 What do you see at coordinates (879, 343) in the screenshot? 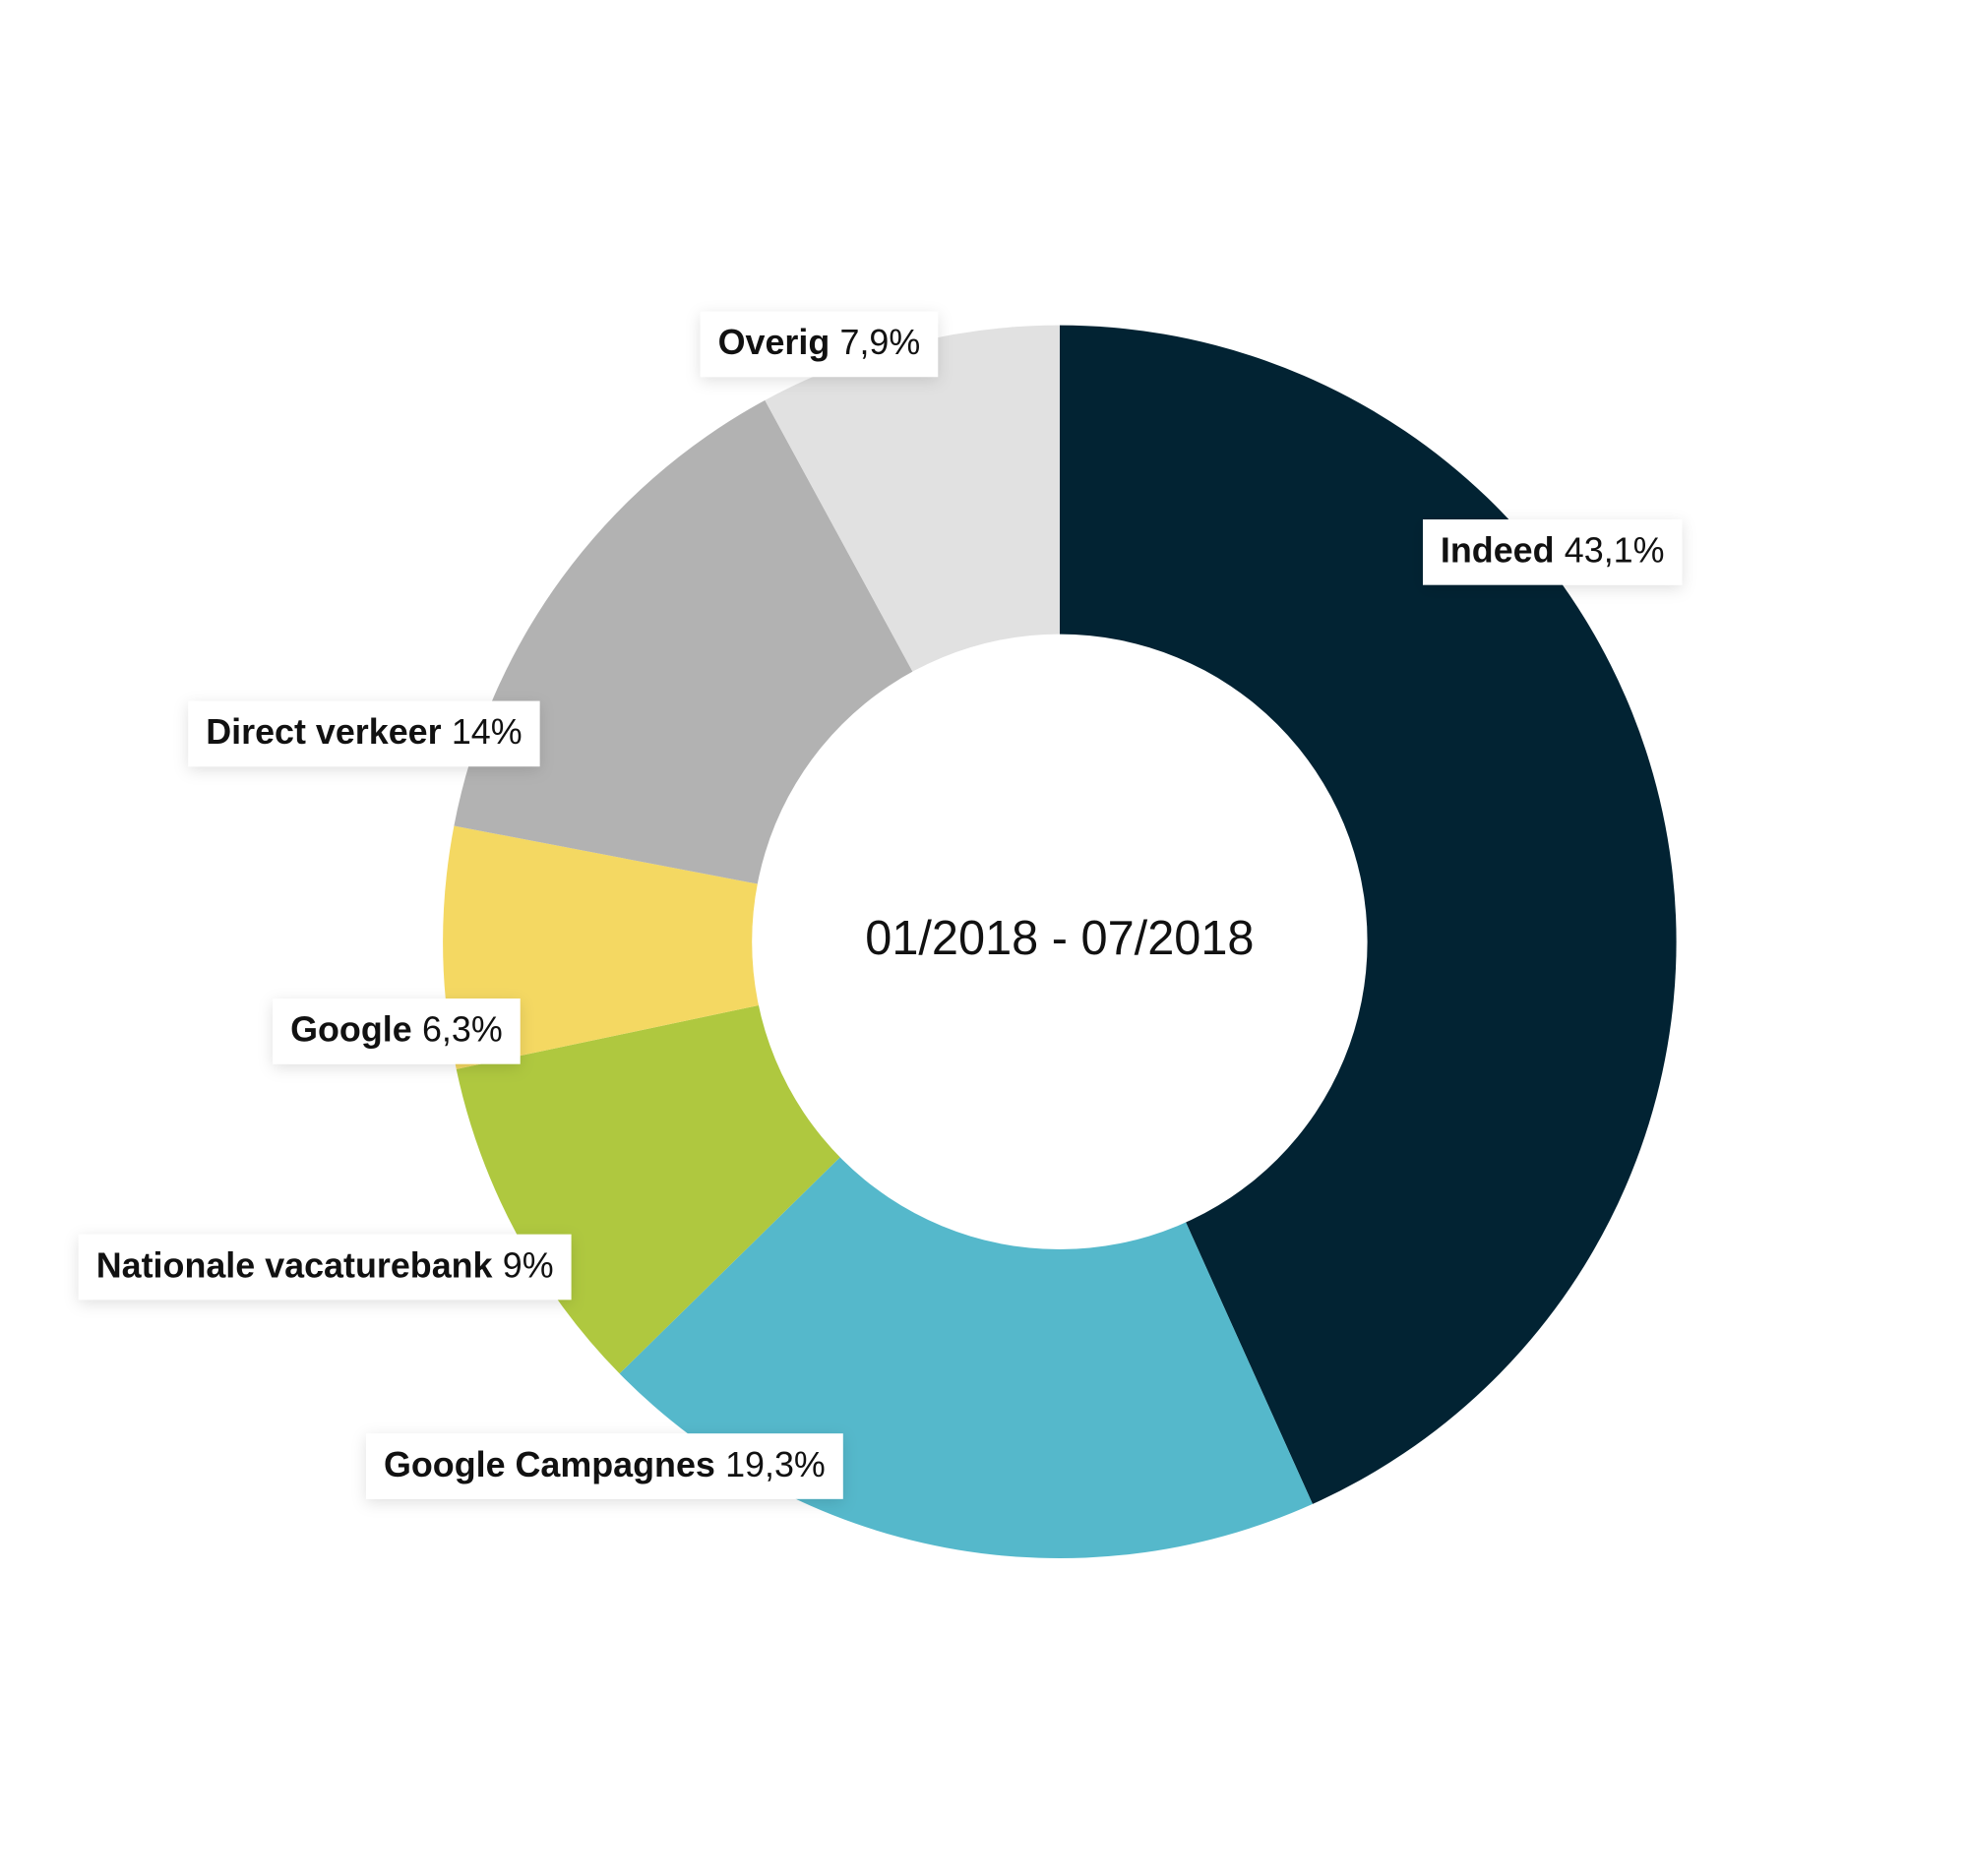
I see `label-value: 7,9%` at bounding box center [879, 343].